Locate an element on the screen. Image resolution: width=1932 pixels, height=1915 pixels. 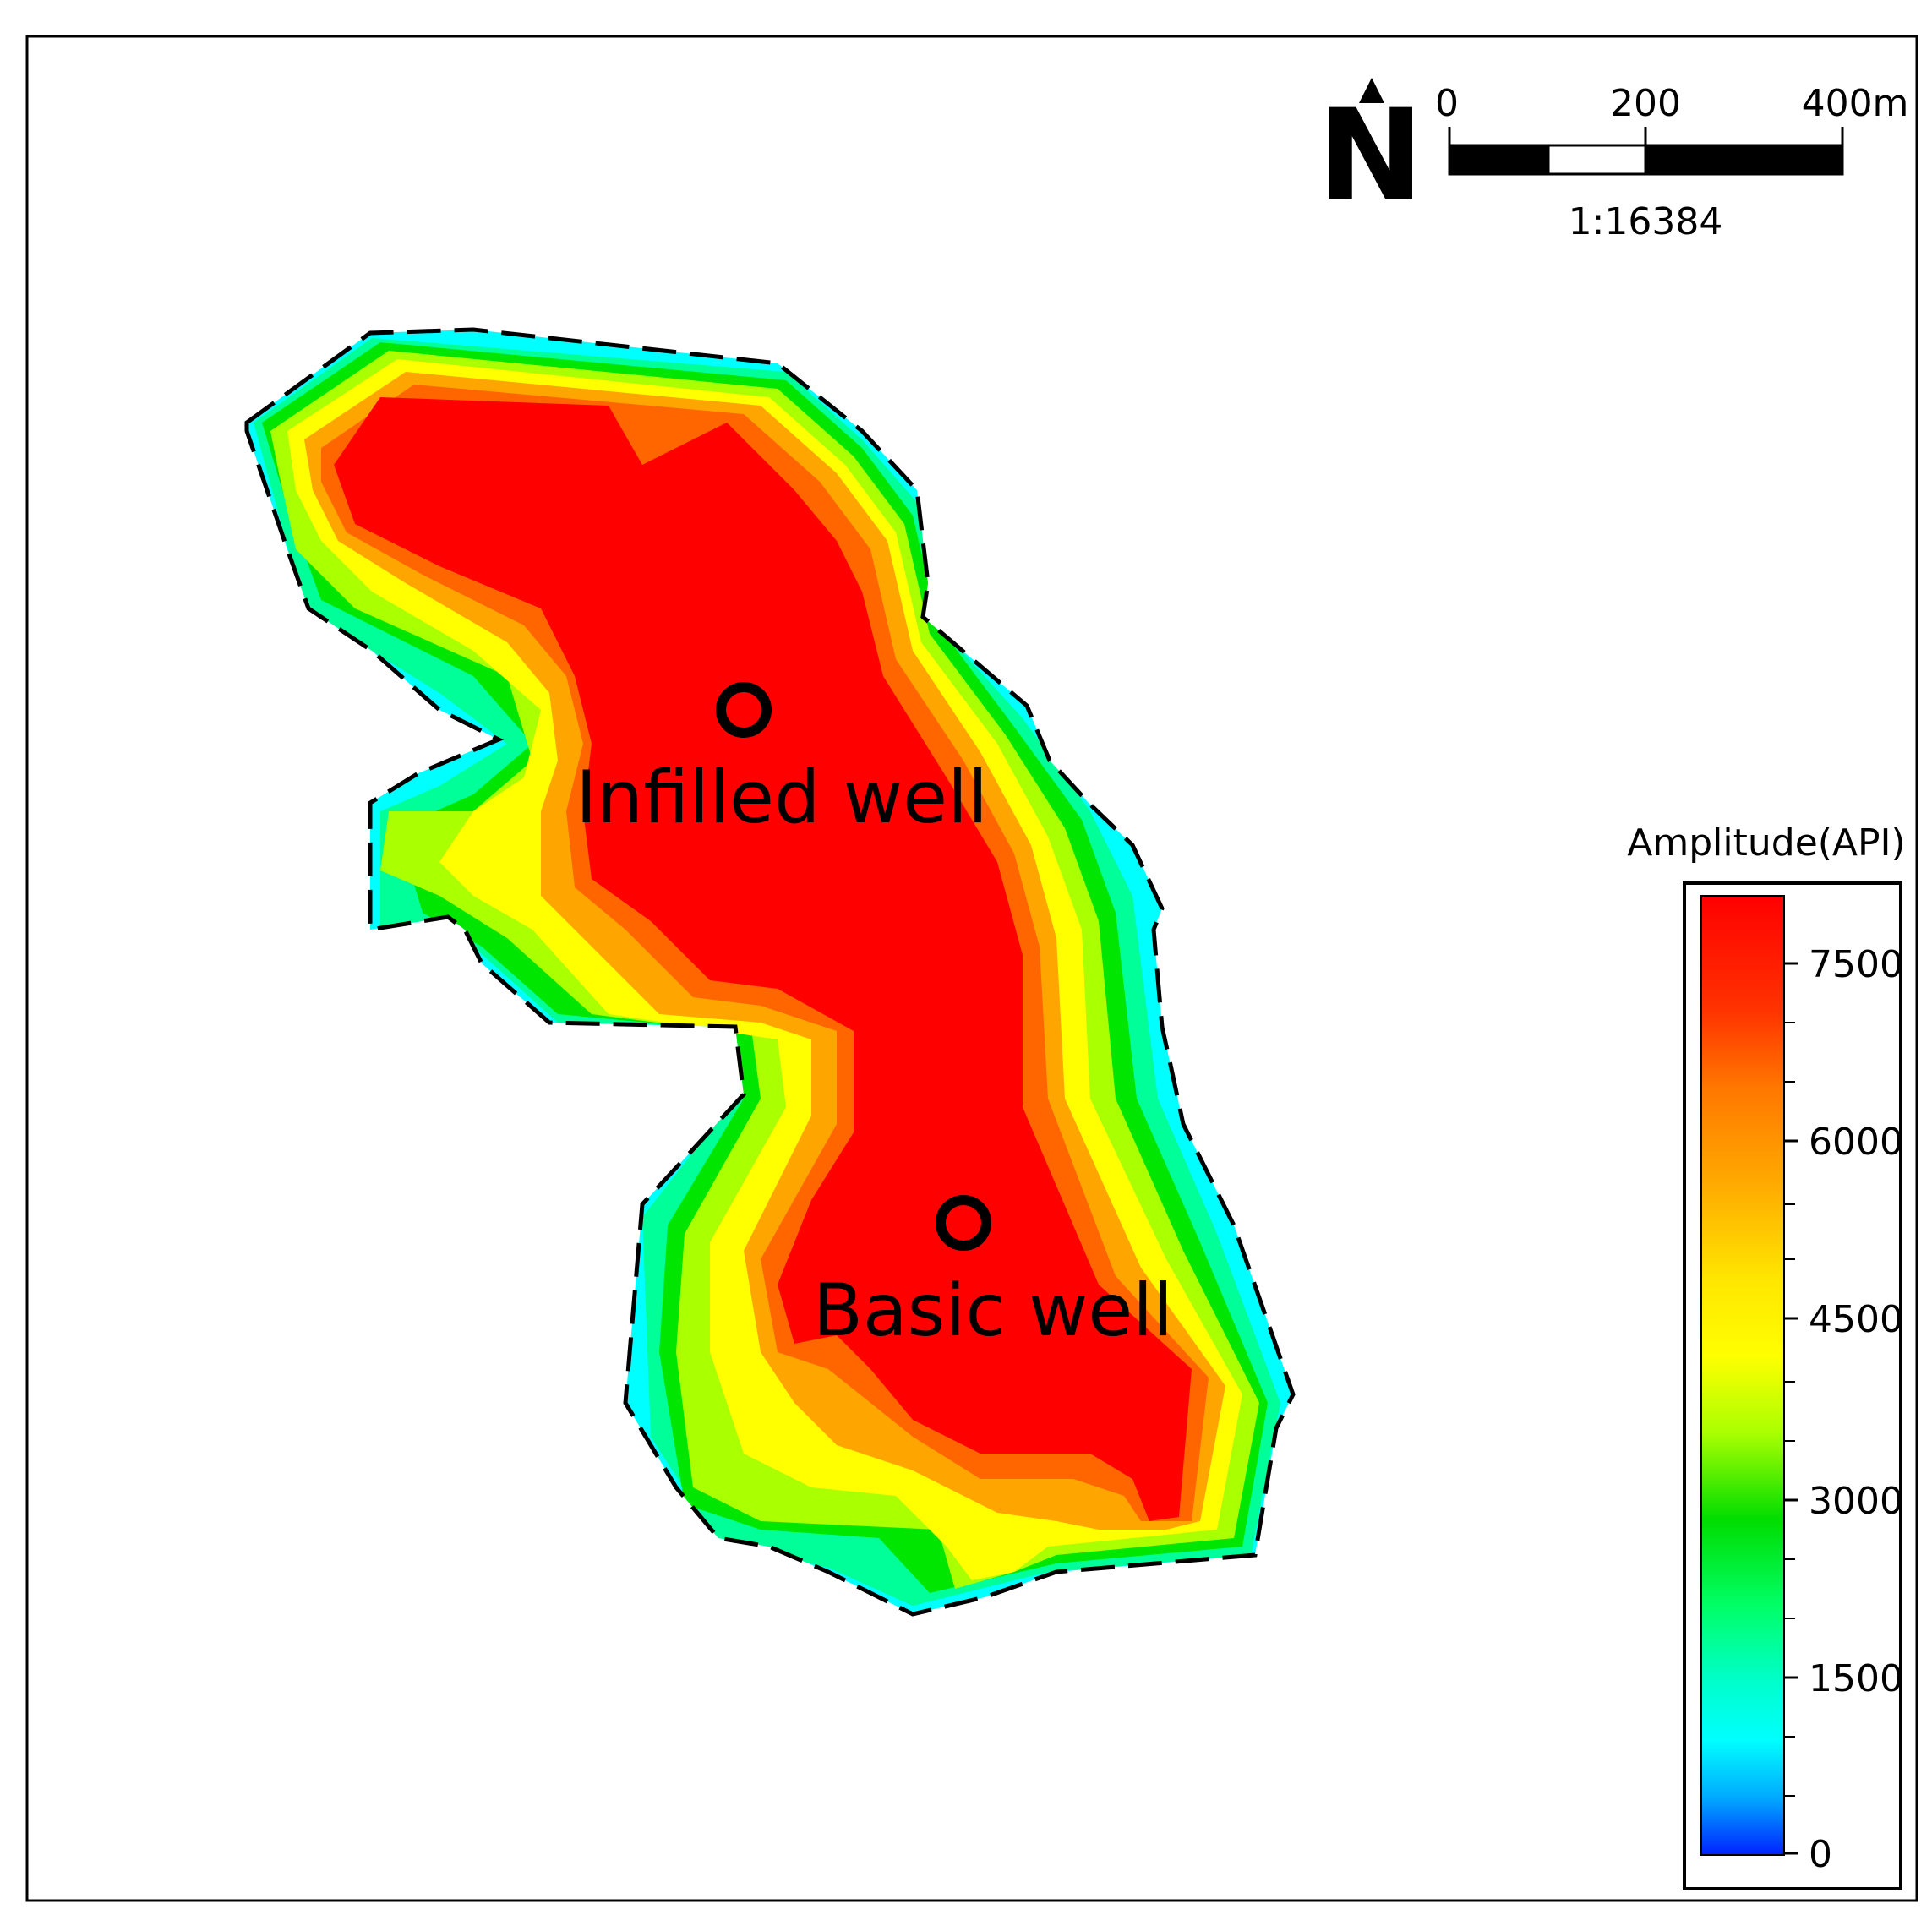
legend-tick-label: 7500 is located at coordinates (1856, 964).